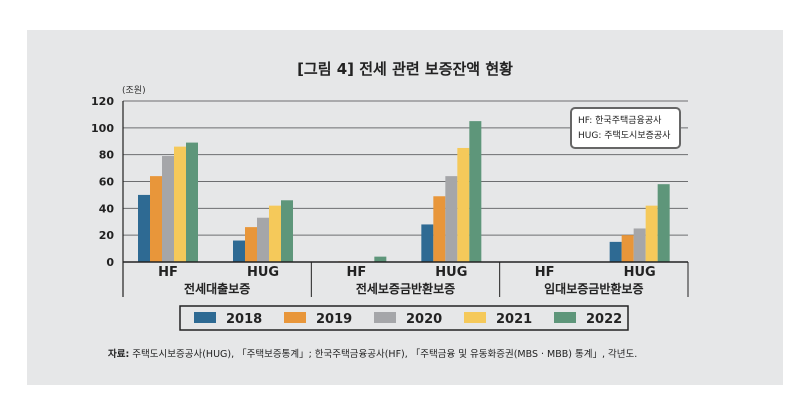  What do you see at coordinates (102, 128) in the screenshot?
I see `y-tick-label: 100` at bounding box center [102, 128].